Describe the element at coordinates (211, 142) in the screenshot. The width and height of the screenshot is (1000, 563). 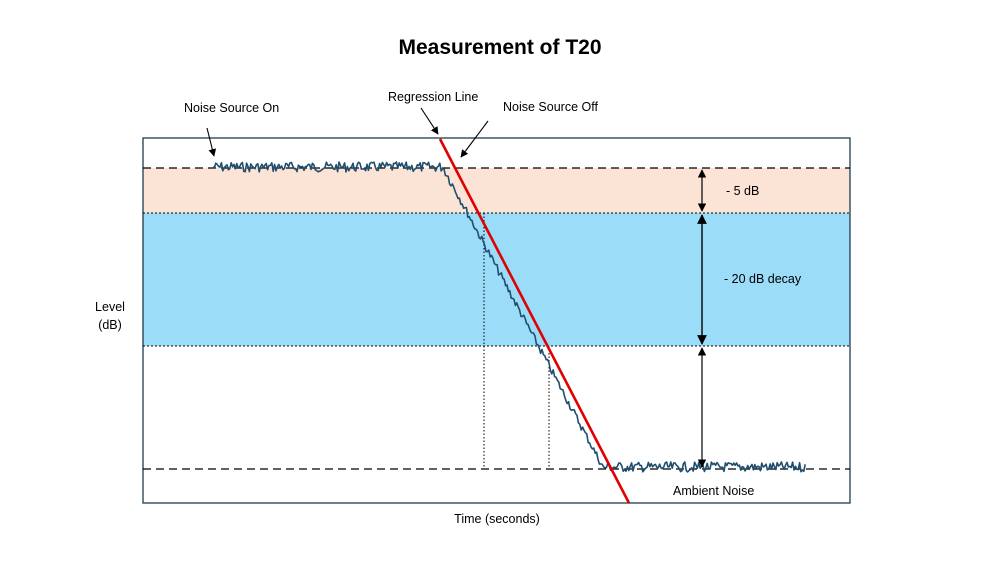
I see `noise-on-pointer-arrow` at that location.